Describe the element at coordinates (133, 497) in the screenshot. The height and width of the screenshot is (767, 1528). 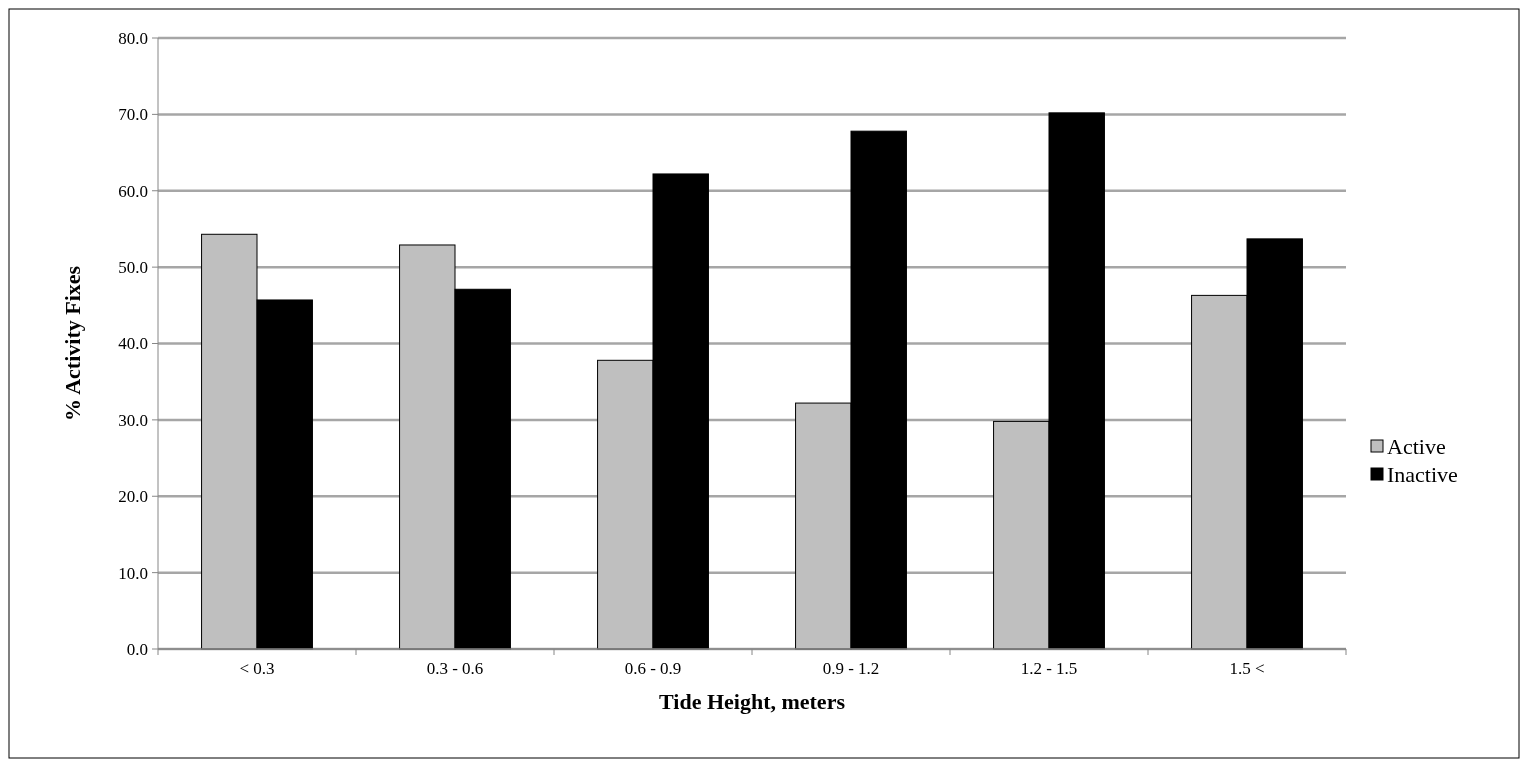
I see `y-tick-label: 20.0` at that location.